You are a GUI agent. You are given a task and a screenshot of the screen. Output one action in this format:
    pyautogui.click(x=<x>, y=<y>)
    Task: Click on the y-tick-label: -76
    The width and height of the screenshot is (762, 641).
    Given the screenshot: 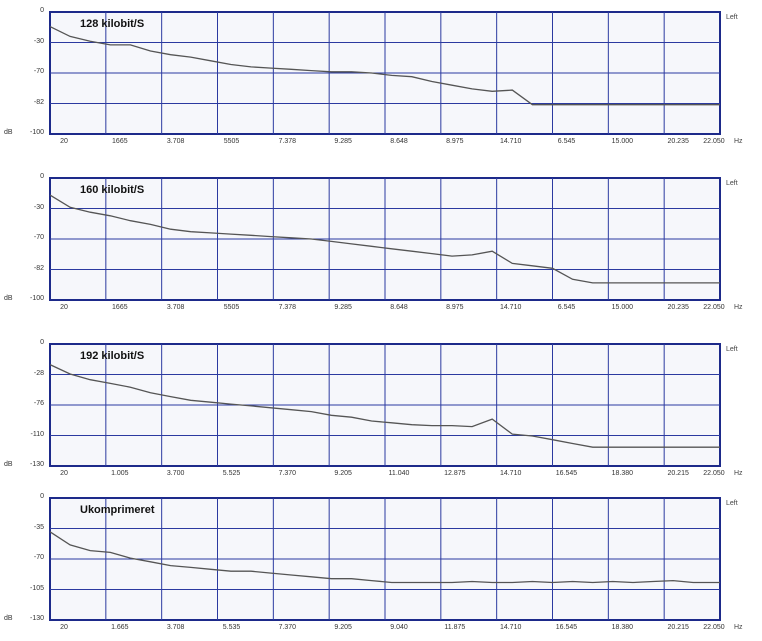 What is the action you would take?
    pyautogui.click(x=38, y=403)
    